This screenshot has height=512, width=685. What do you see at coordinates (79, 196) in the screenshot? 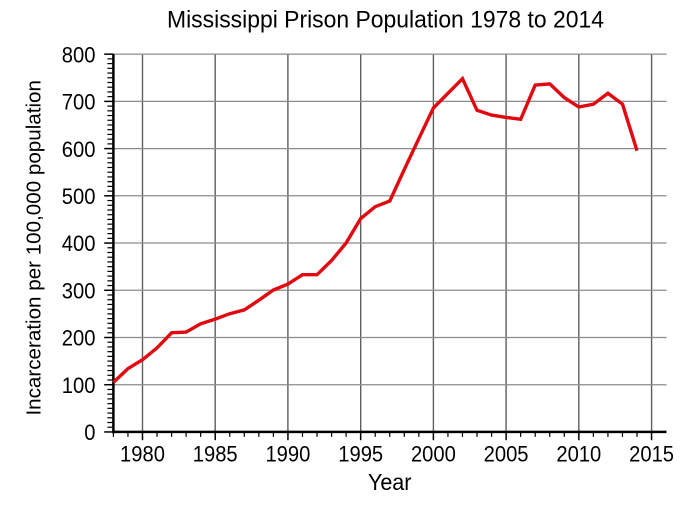
I see `svg-text: 500` at bounding box center [79, 196].